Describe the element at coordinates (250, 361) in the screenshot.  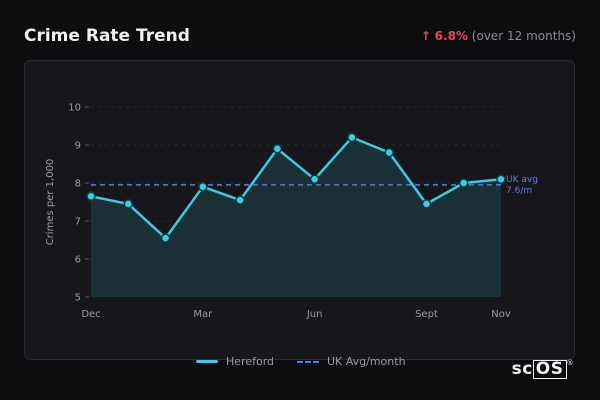
I see `legend-label-hereford: Hereford` at that location.